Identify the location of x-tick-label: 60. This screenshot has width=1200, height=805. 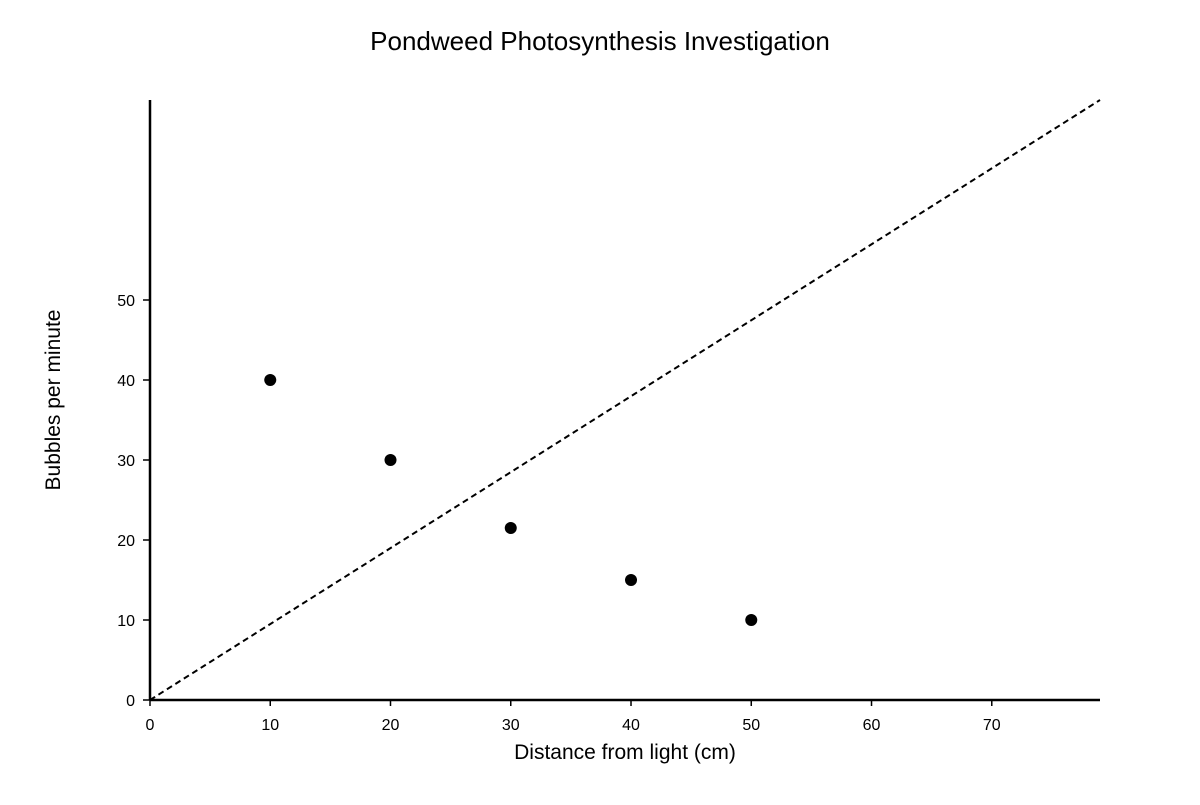
(872, 725).